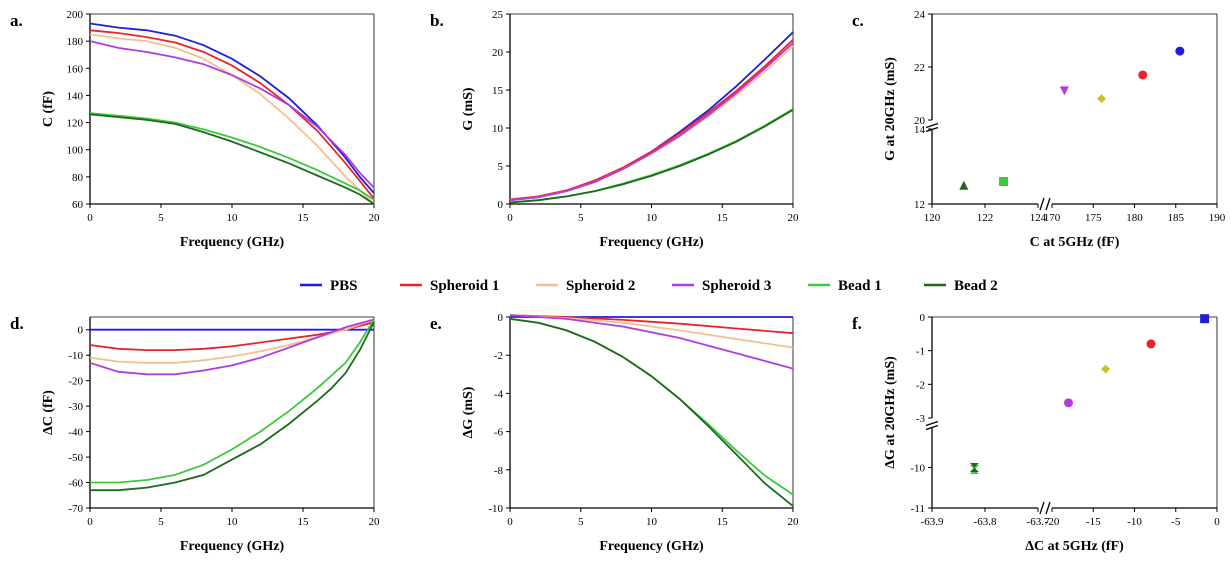  I want to click on y-tick-label: 5, so click(501, 167).